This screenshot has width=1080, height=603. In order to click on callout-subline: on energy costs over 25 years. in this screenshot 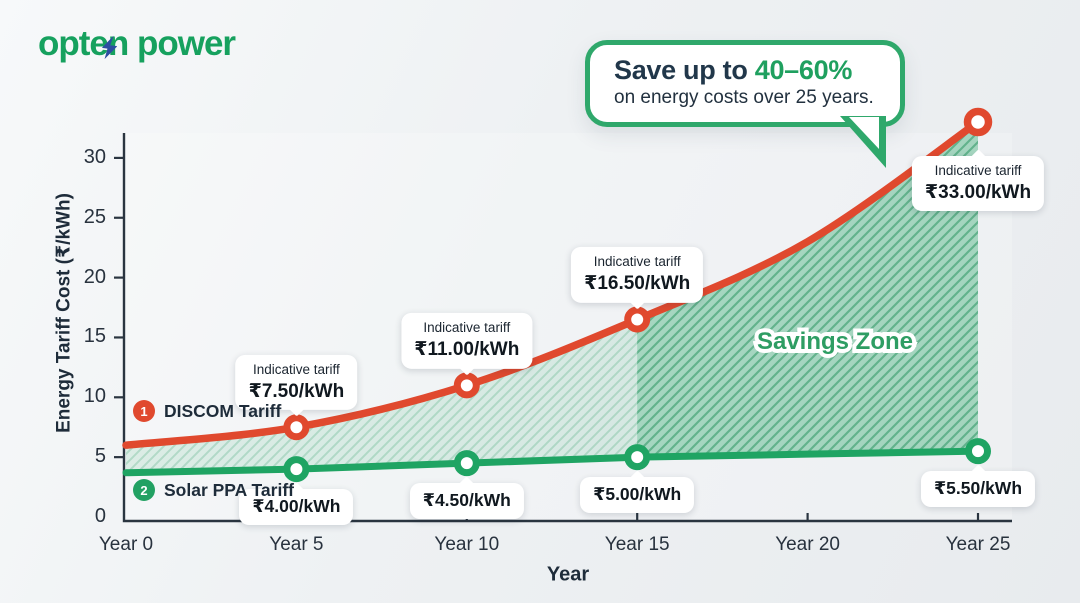, I will do `click(744, 97)`.